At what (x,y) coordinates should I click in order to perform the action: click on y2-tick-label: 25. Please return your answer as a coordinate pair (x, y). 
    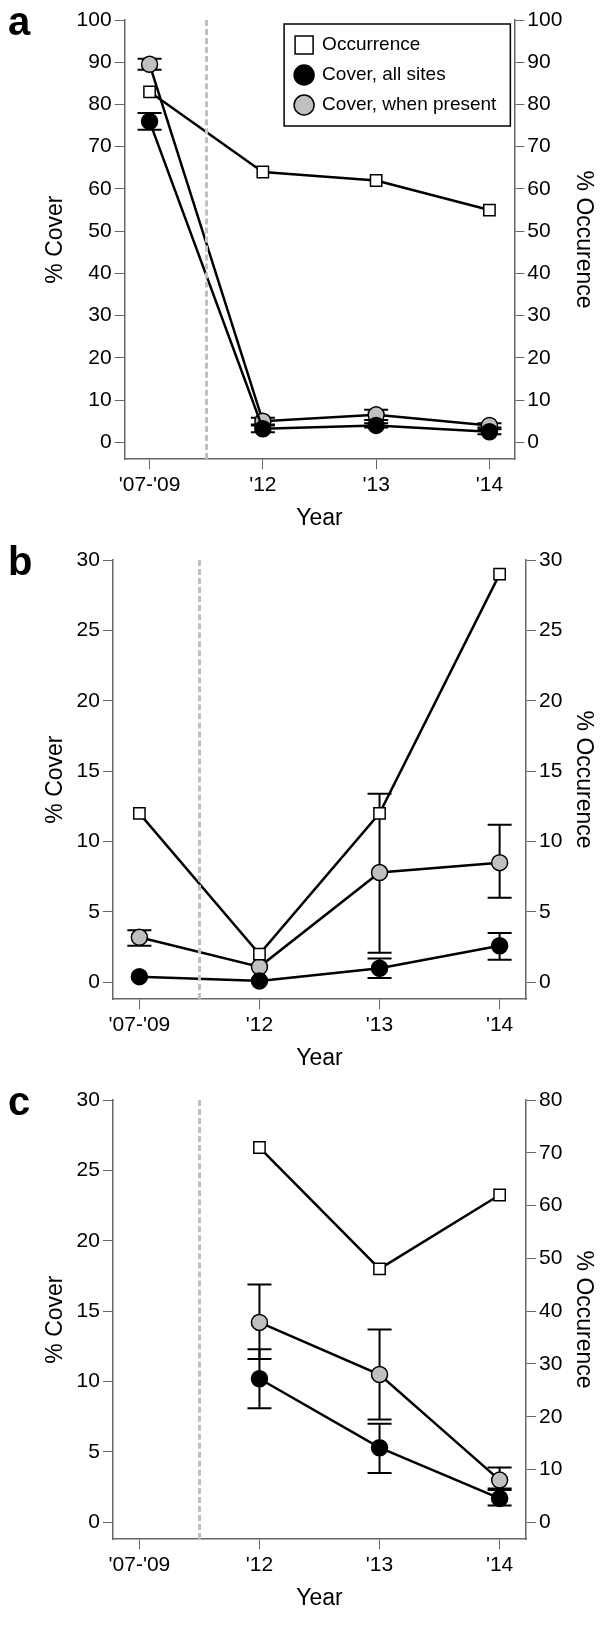
    Looking at the image, I should click on (551, 629).